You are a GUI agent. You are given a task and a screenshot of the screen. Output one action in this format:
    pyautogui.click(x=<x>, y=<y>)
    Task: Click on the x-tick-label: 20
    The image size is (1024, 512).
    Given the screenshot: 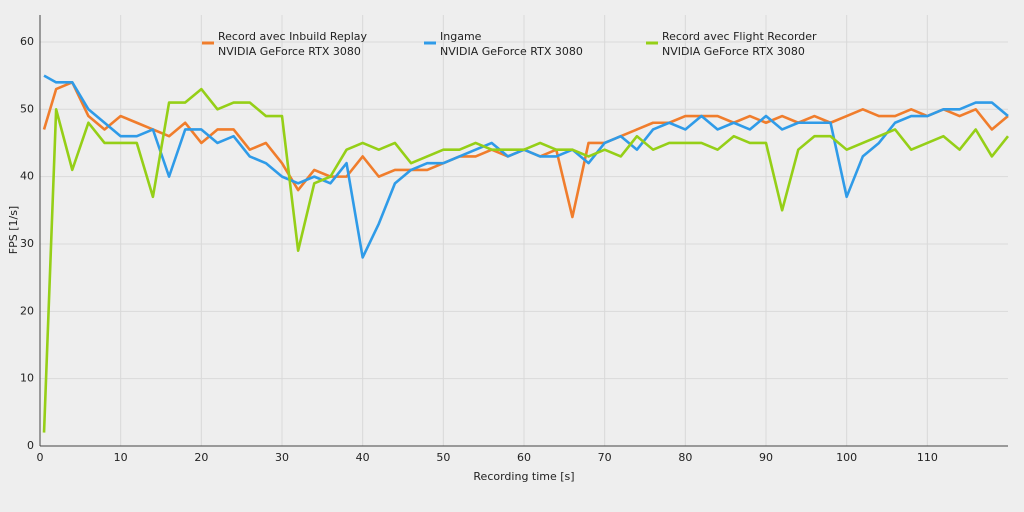 What is the action you would take?
    pyautogui.click(x=201, y=457)
    